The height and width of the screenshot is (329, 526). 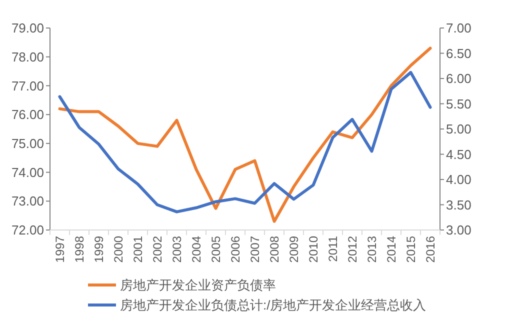 I want to click on y2-tick-label: 3.50, so click(x=459, y=204).